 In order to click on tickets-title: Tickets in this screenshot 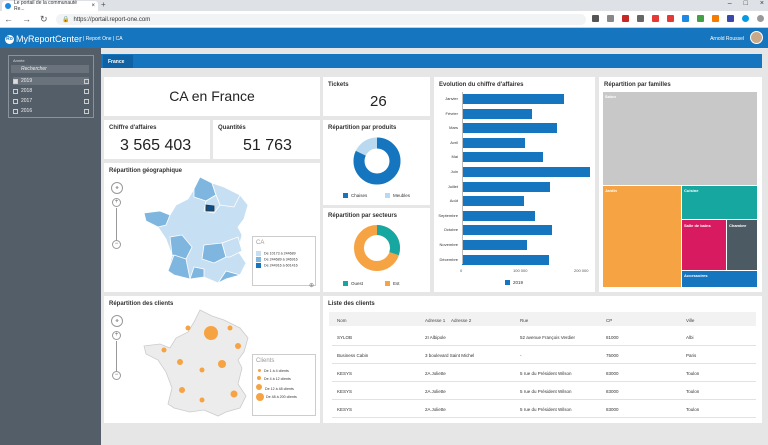, I will do `click(338, 85)`.